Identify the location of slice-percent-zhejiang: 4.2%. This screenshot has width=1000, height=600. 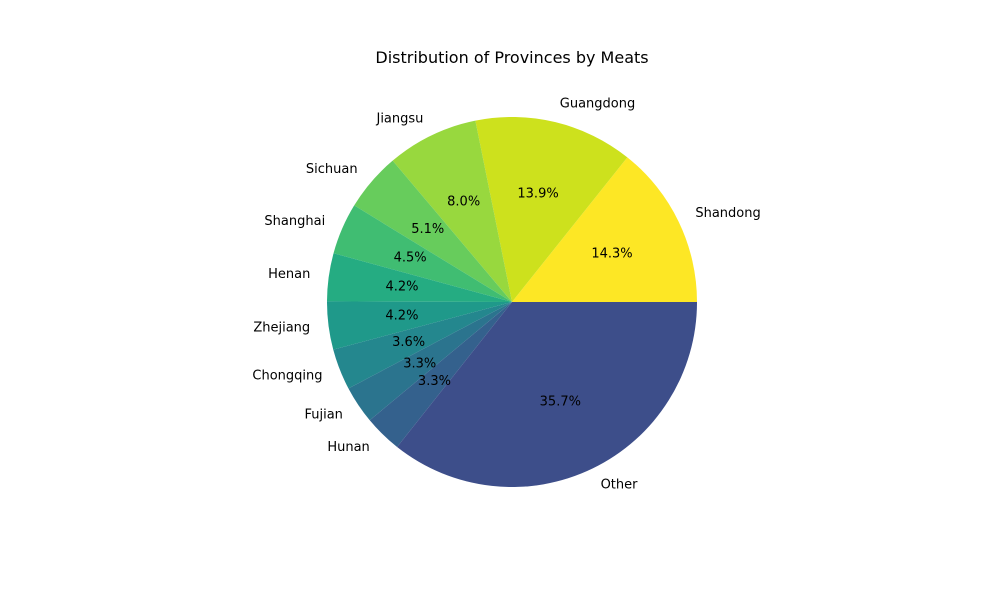
(401, 316).